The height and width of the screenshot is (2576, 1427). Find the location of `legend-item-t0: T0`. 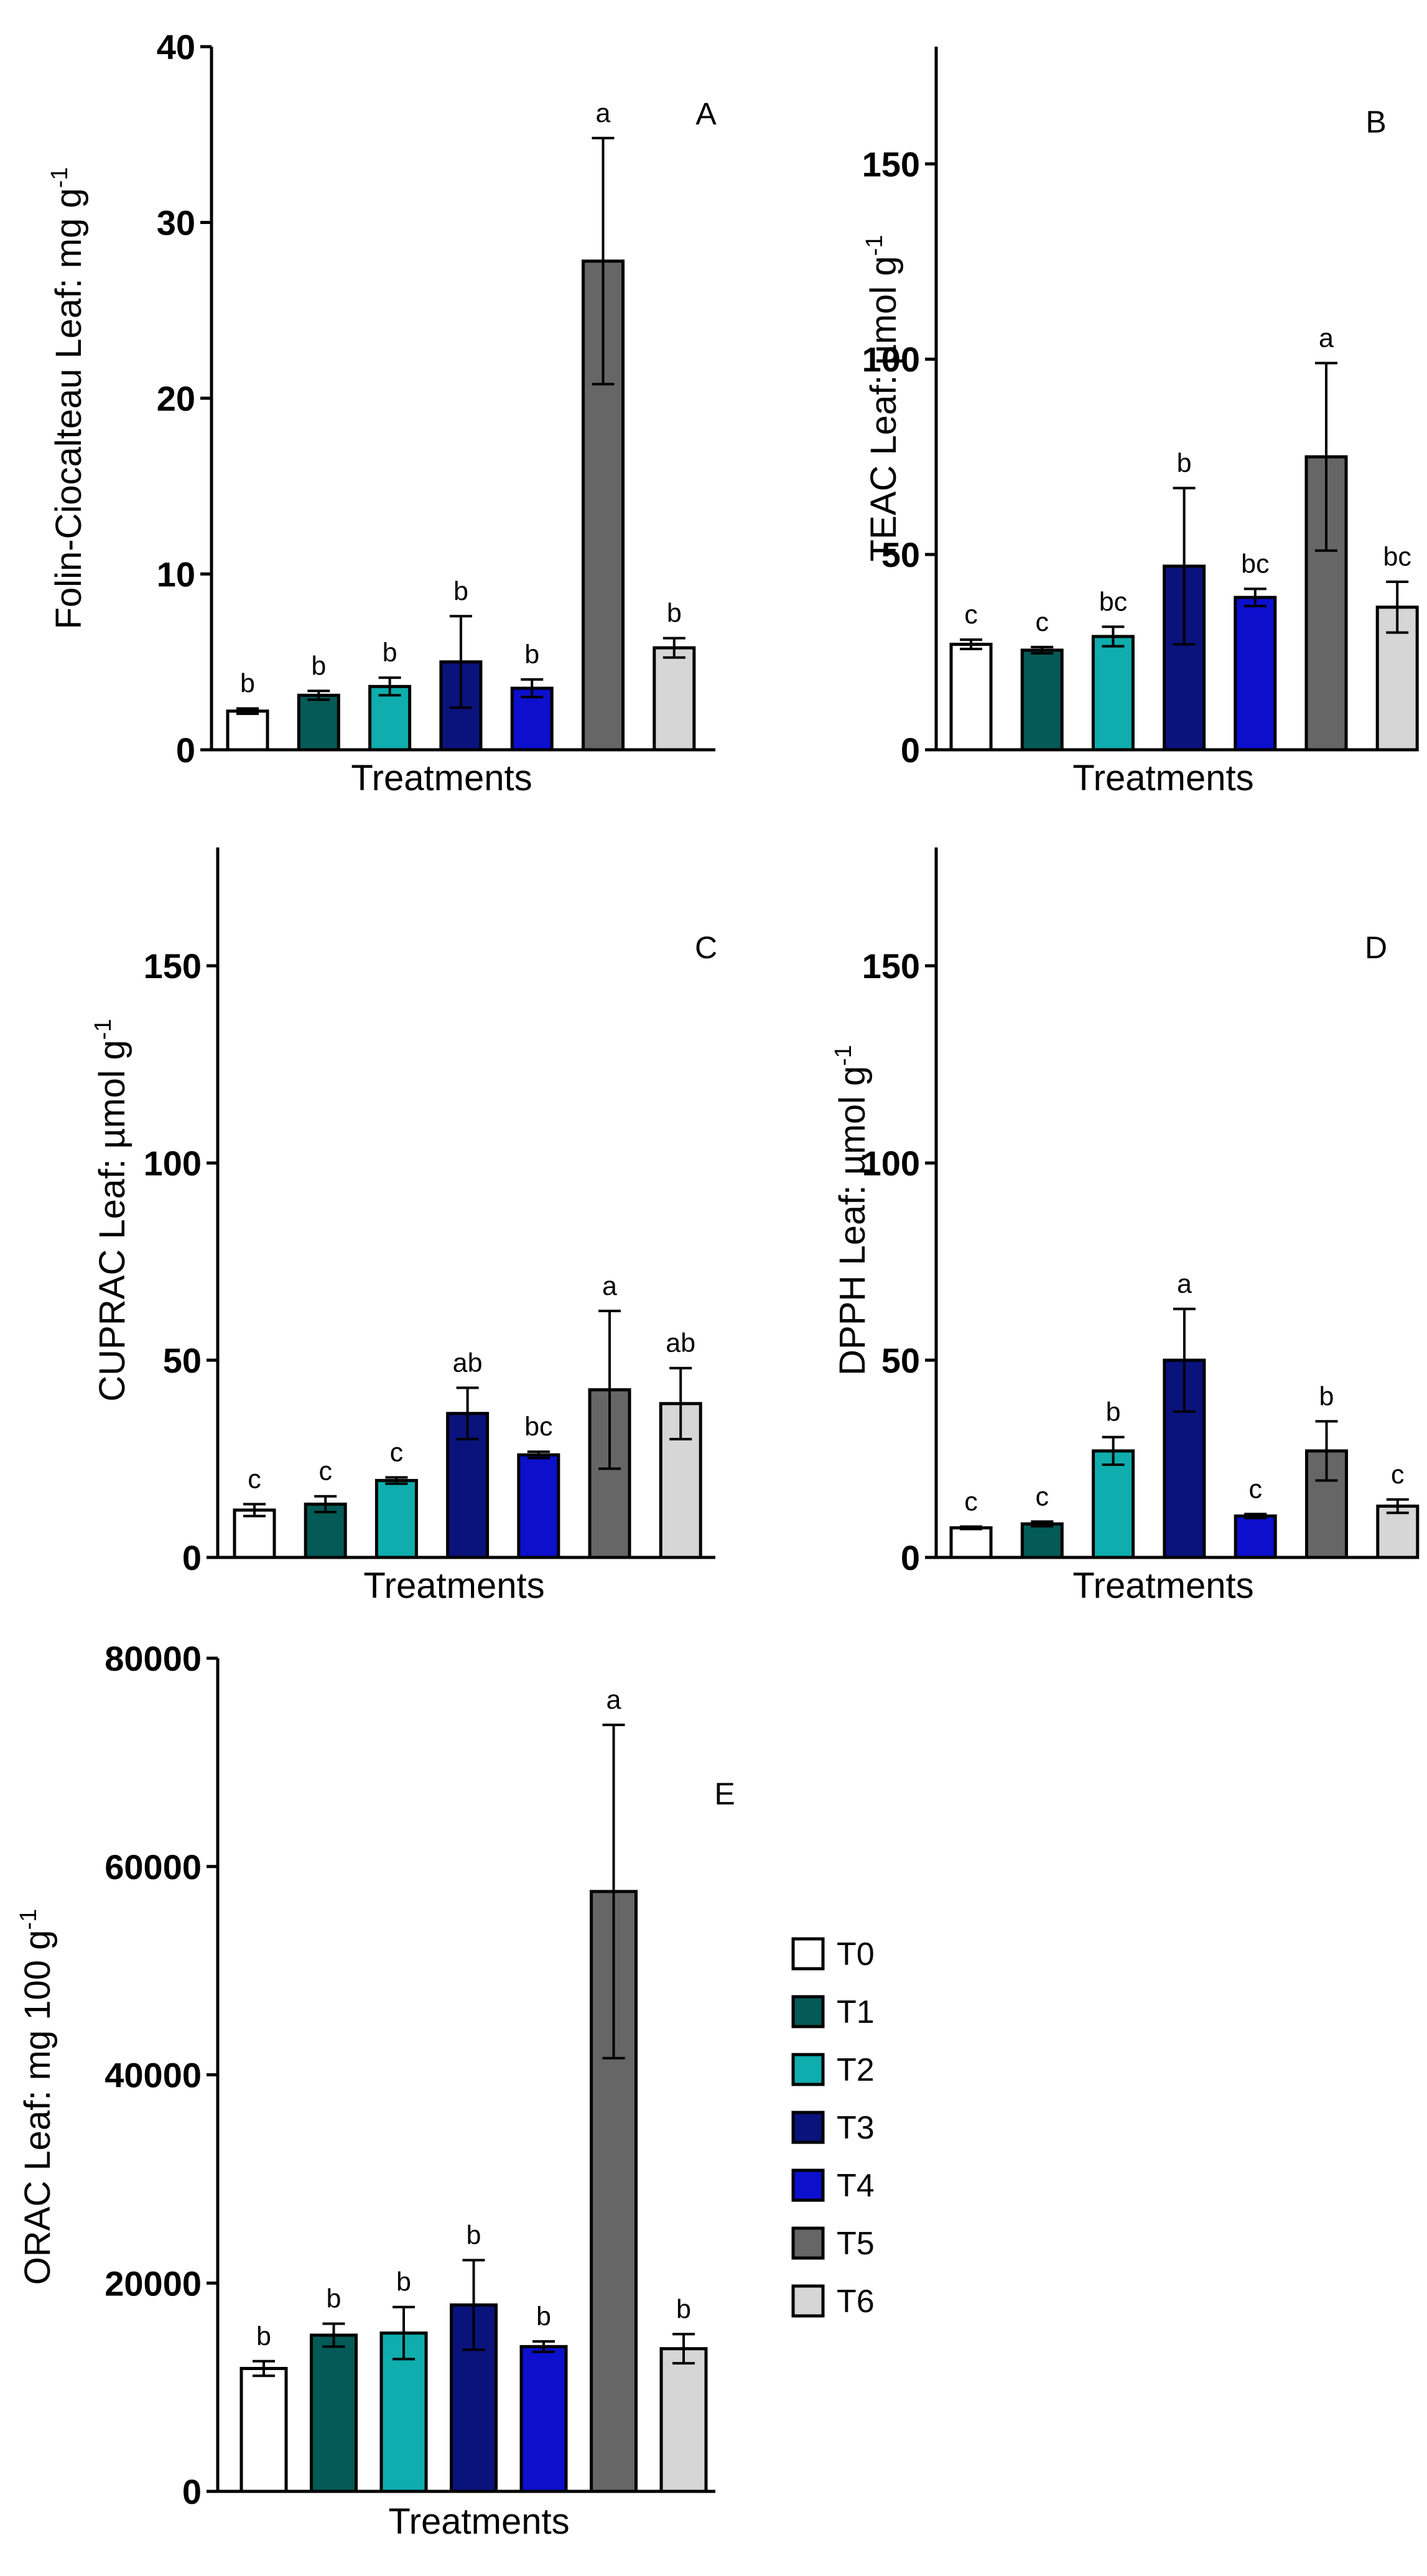

legend-item-t0: T0 is located at coordinates (833, 1954).